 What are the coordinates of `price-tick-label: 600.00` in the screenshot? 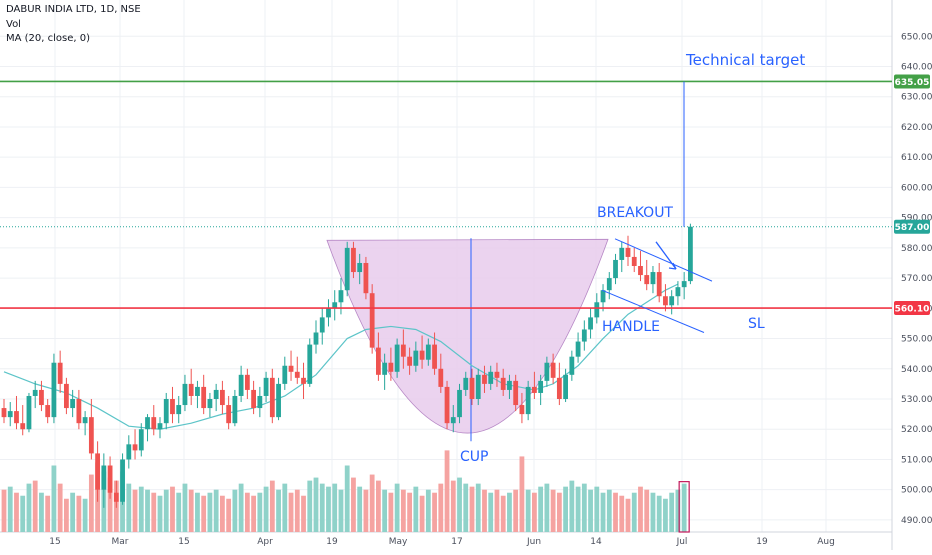 It's located at (916, 188).